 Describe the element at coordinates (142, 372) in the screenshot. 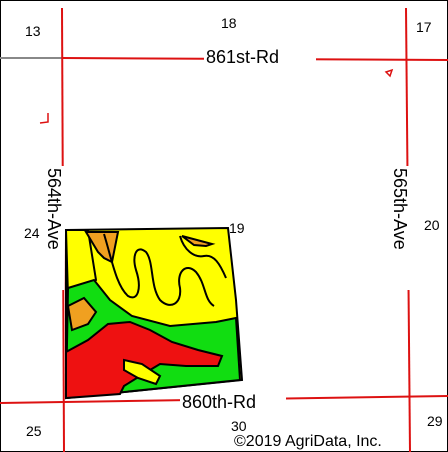

I see `soil-unit-yellow` at that location.